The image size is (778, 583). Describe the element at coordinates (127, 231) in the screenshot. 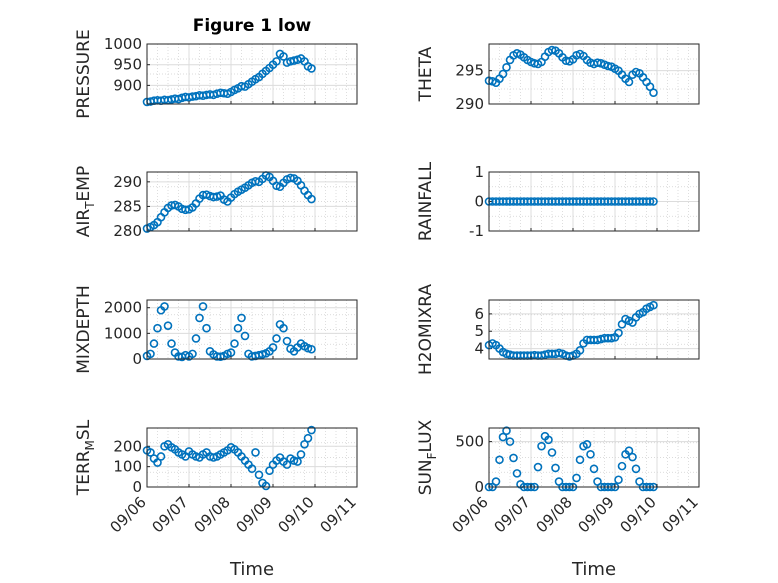

I see `y-tick-label: 280` at that location.